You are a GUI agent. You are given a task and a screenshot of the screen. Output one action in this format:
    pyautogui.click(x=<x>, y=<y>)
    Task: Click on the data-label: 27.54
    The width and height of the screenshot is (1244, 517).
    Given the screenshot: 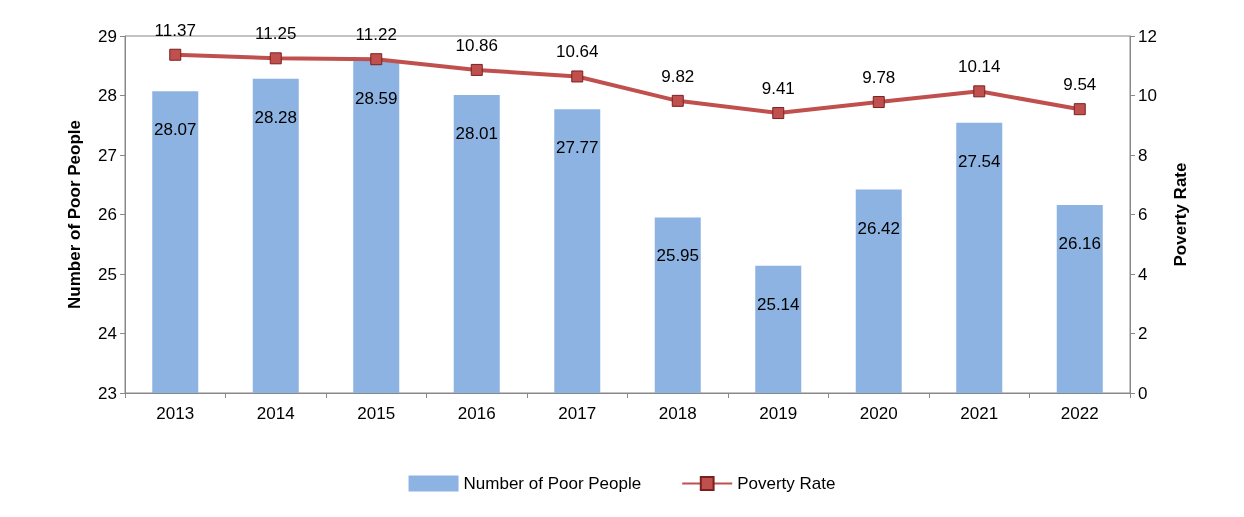 What is the action you would take?
    pyautogui.click(x=979, y=161)
    